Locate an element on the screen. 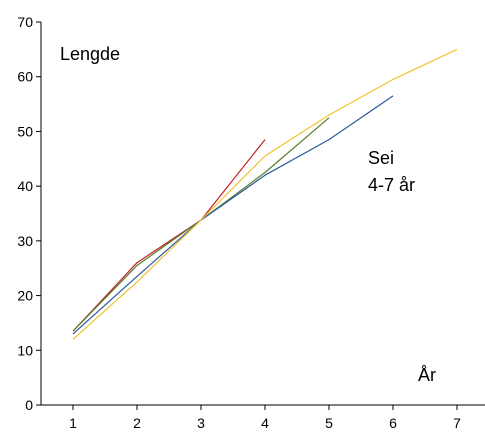 The image size is (485, 432). x-tick-label: 7 is located at coordinates (457, 423).